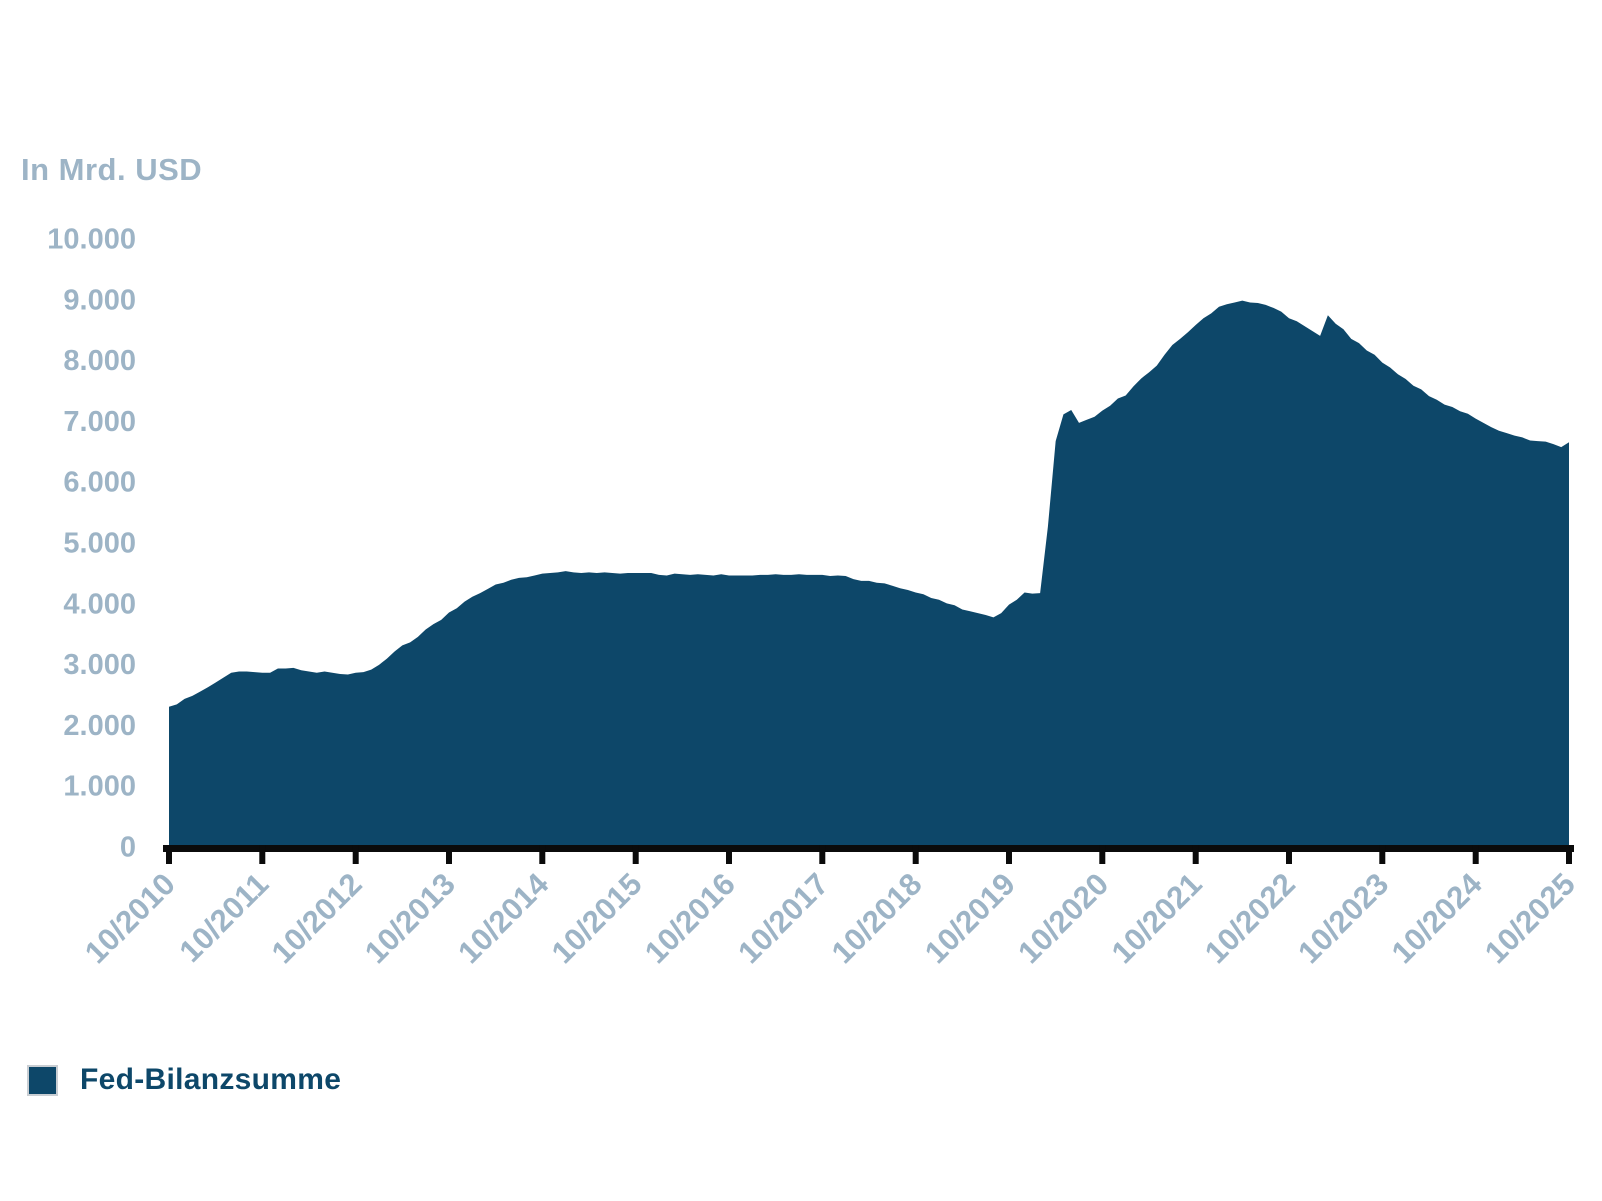 This screenshot has width=1602, height=1201. I want to click on x-tick-label: 10/2012, so click(317, 918).